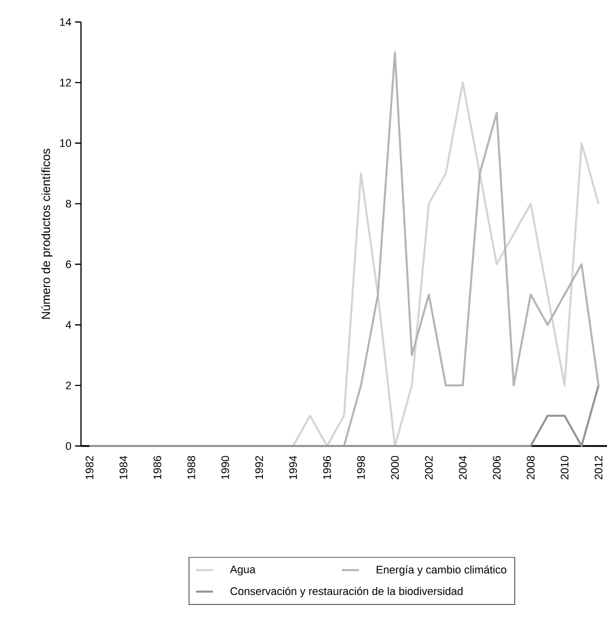 The height and width of the screenshot is (627, 609). I want to click on x-tick-label: 2004, so click(462, 468).